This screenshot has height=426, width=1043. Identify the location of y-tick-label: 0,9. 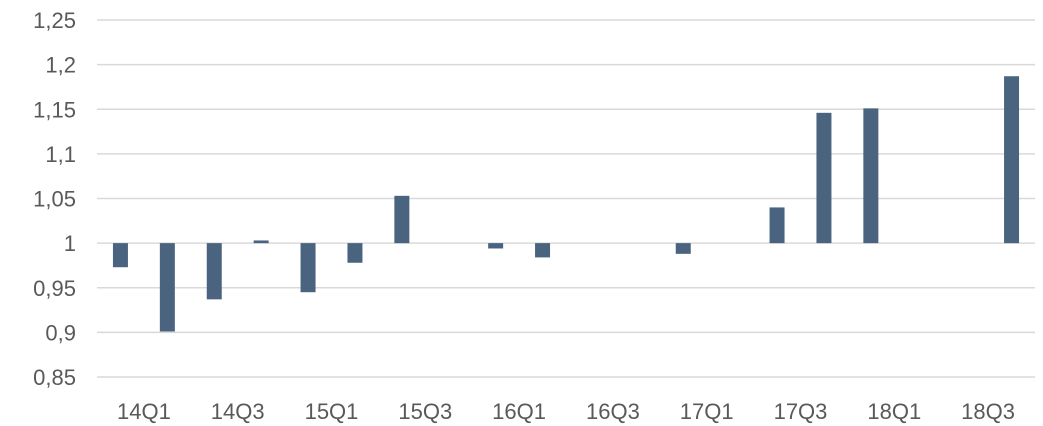
(60, 332).